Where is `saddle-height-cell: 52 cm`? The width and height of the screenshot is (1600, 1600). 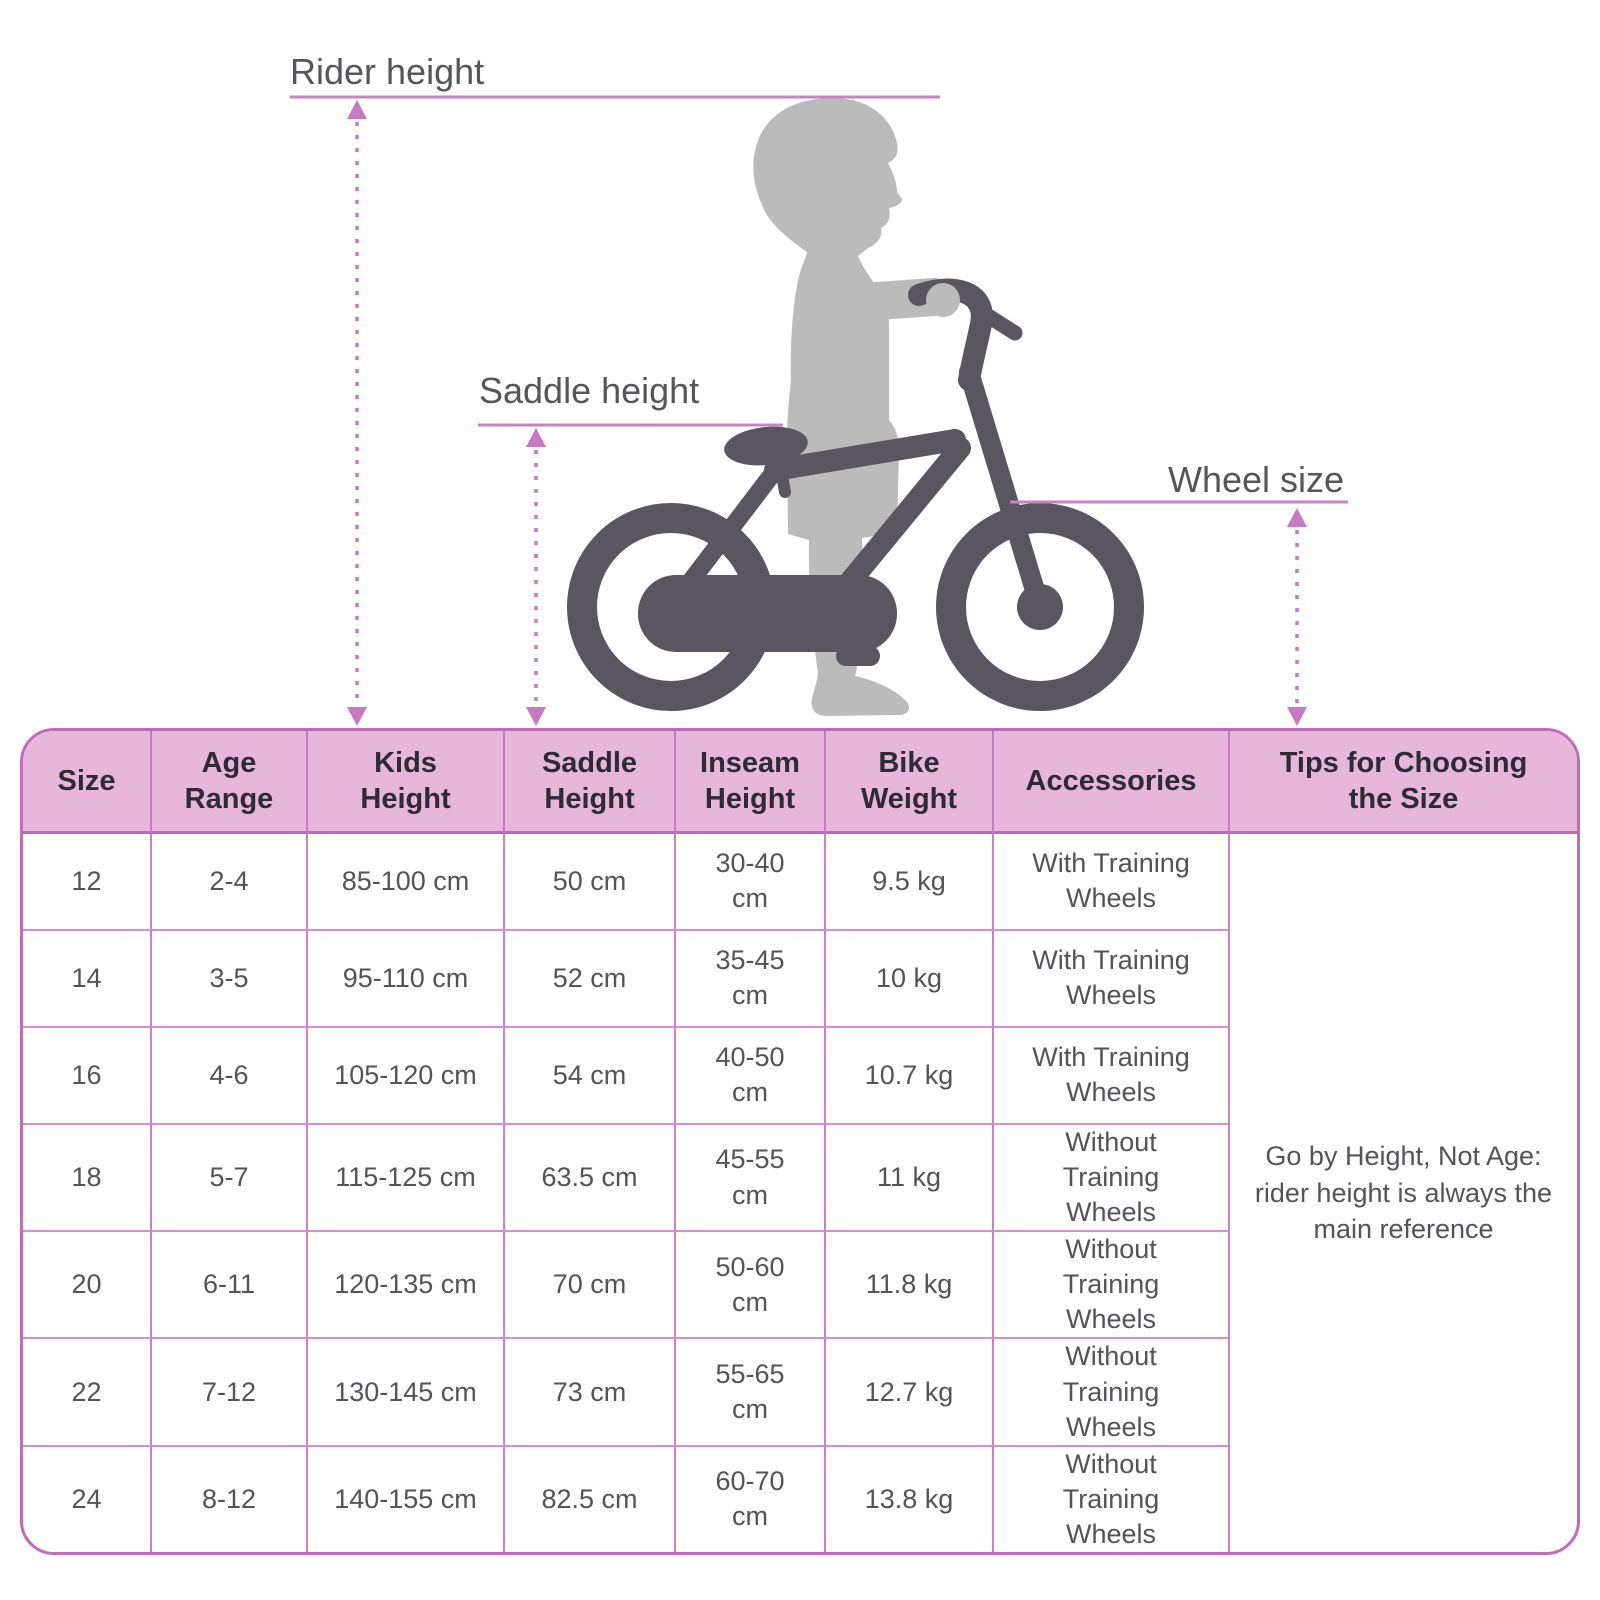 saddle-height-cell: 52 cm is located at coordinates (590, 979).